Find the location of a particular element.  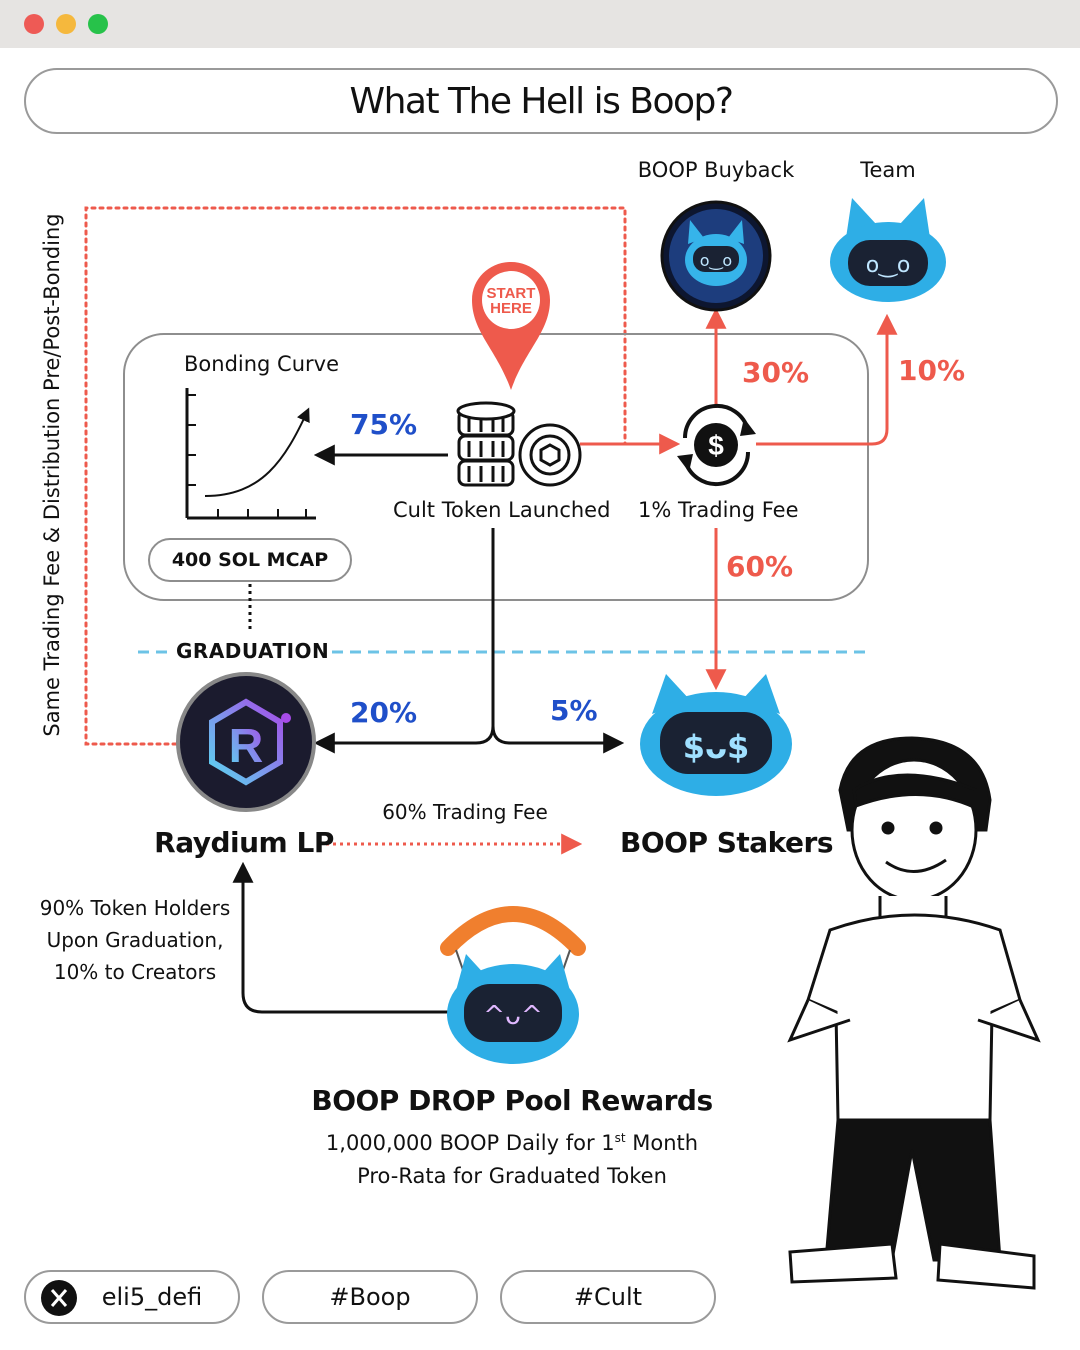

start-here-line2: HERE is located at coordinates (511, 308).